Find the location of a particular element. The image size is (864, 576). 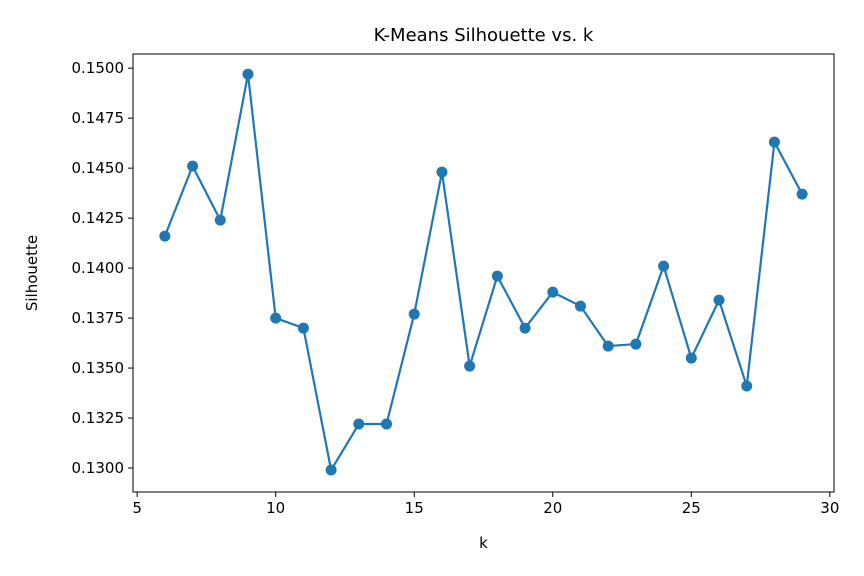

x-tick-label: 20 is located at coordinates (552, 508).